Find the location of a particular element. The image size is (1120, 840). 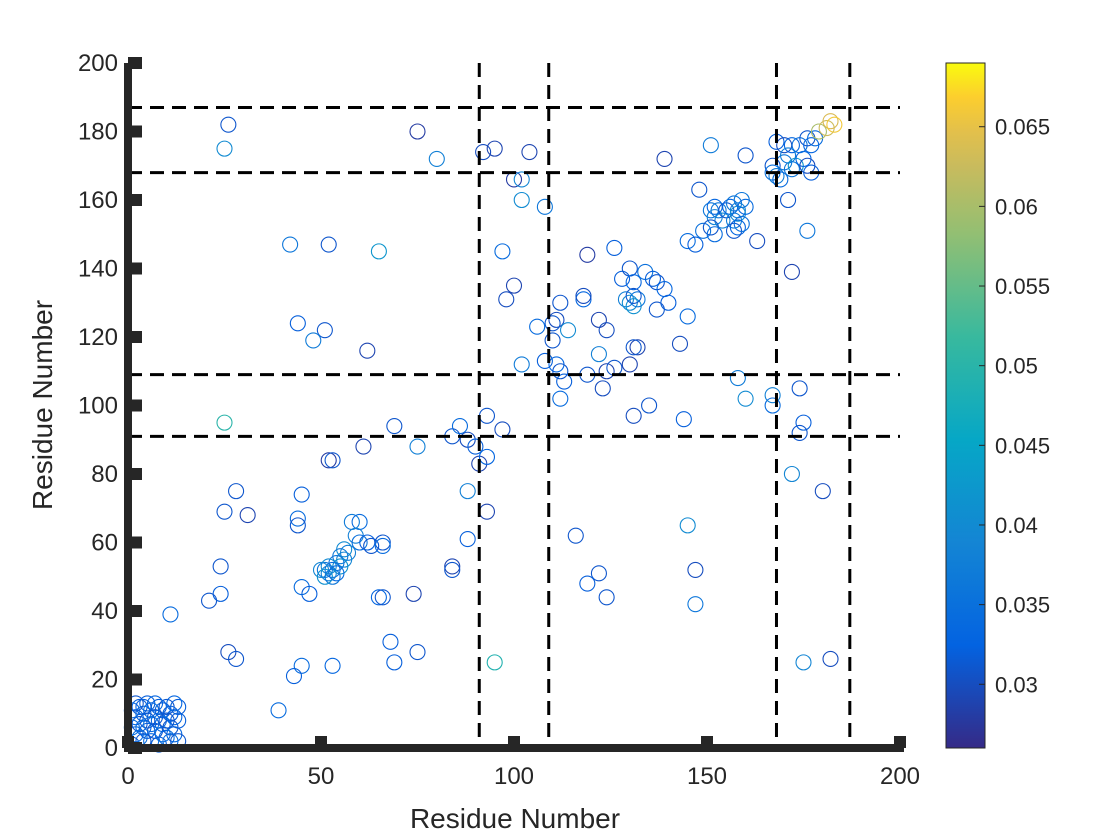

y-tick-label: 0 is located at coordinates (111, 748).